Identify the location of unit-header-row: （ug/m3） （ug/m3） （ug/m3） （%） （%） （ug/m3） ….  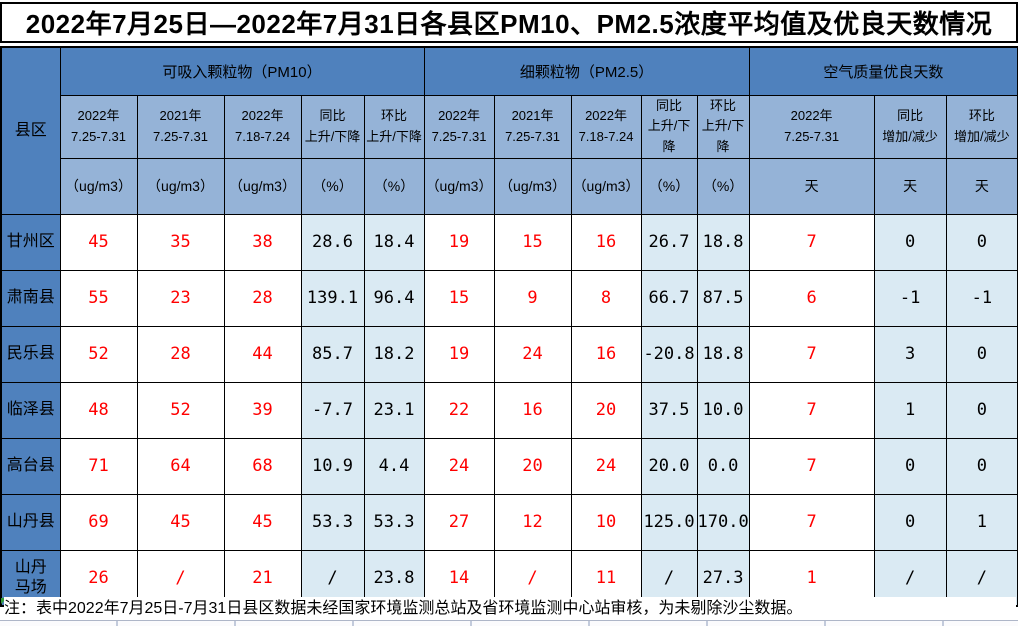
(509, 186).